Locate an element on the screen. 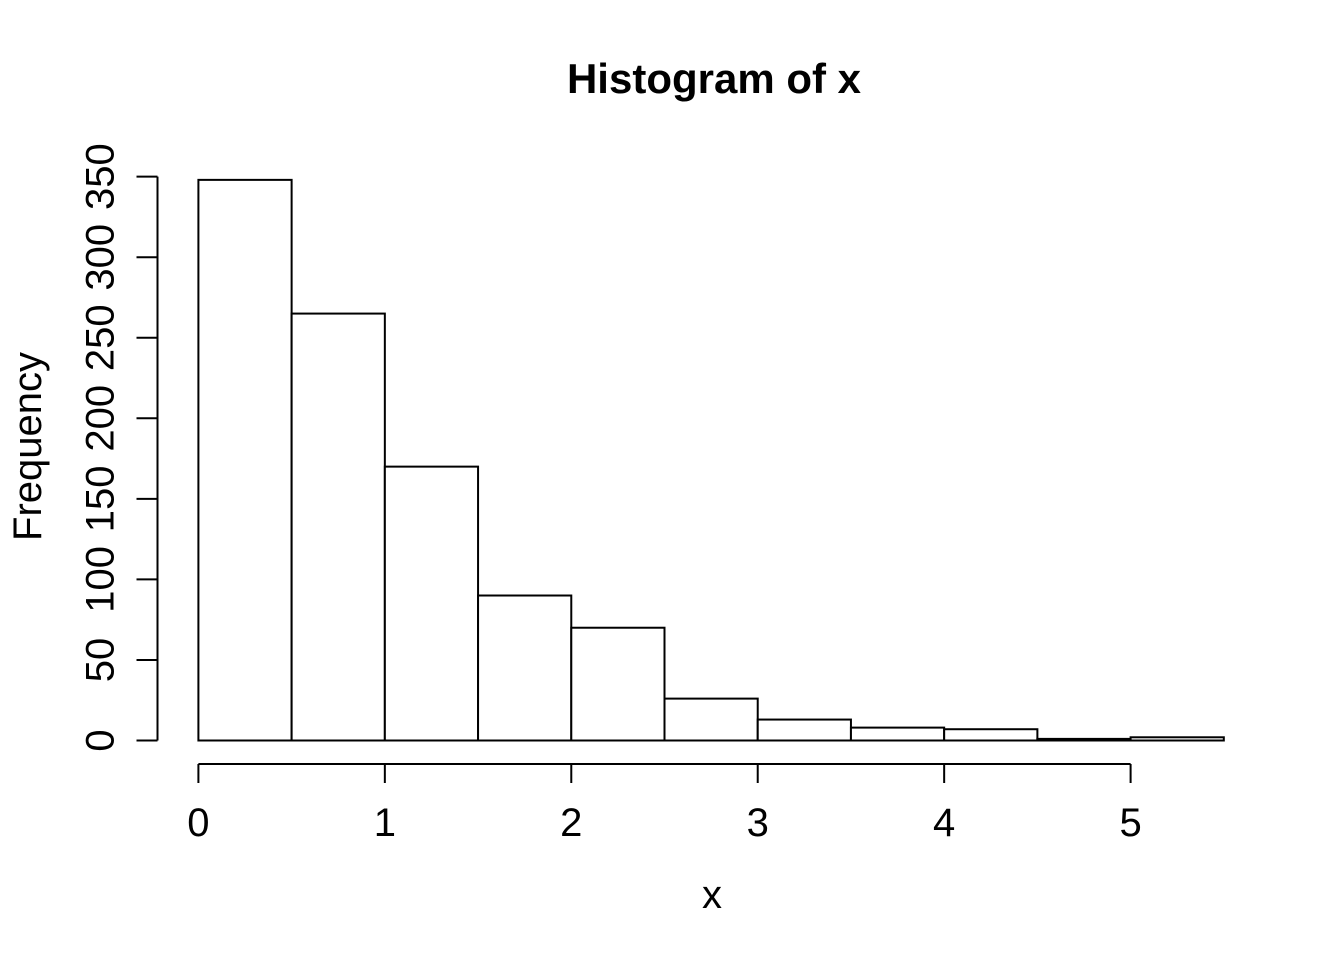 The image size is (1344, 960). y-tick-label: 0 is located at coordinates (101, 740).